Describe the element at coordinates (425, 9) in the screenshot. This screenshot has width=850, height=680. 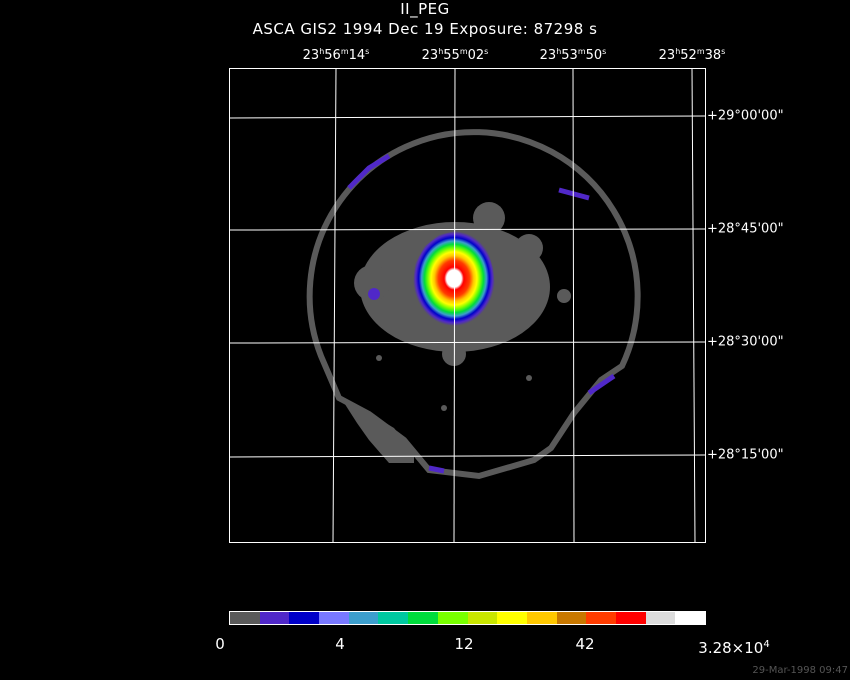
I see `image-title: II_PEG` at that location.